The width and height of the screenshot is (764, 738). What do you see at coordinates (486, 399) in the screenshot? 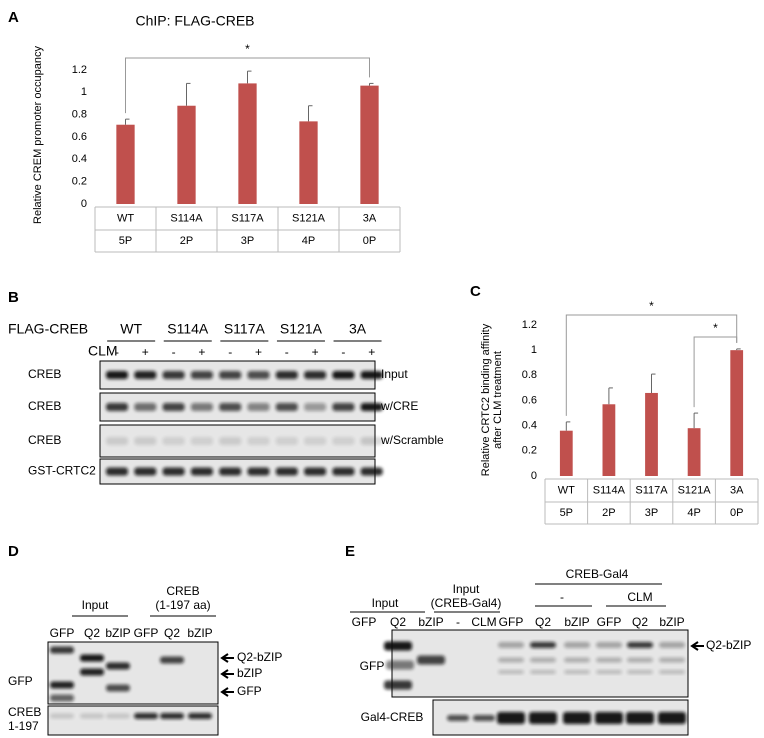
I see `y-axis-label: Relative CRTC2 binding affinity` at bounding box center [486, 399].